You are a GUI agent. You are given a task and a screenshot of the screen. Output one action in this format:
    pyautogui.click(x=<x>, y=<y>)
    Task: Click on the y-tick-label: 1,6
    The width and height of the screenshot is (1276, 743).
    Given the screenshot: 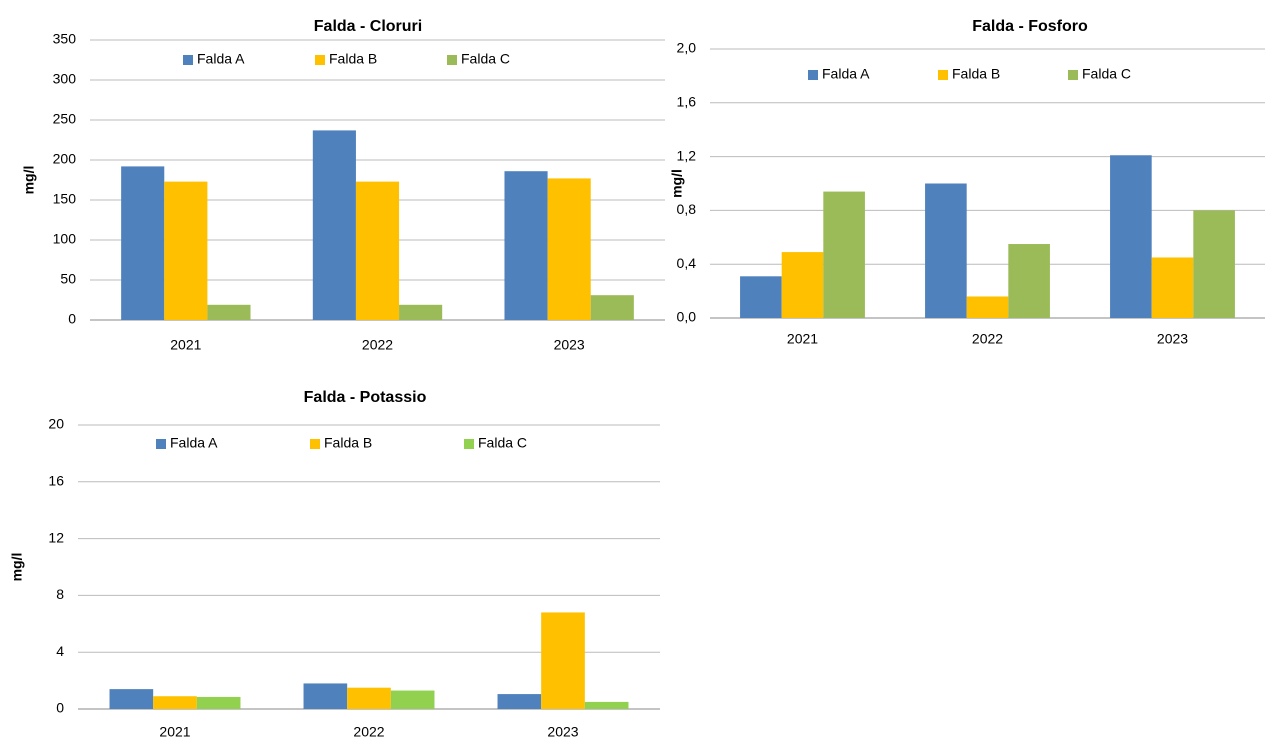 What is the action you would take?
    pyautogui.click(x=687, y=102)
    